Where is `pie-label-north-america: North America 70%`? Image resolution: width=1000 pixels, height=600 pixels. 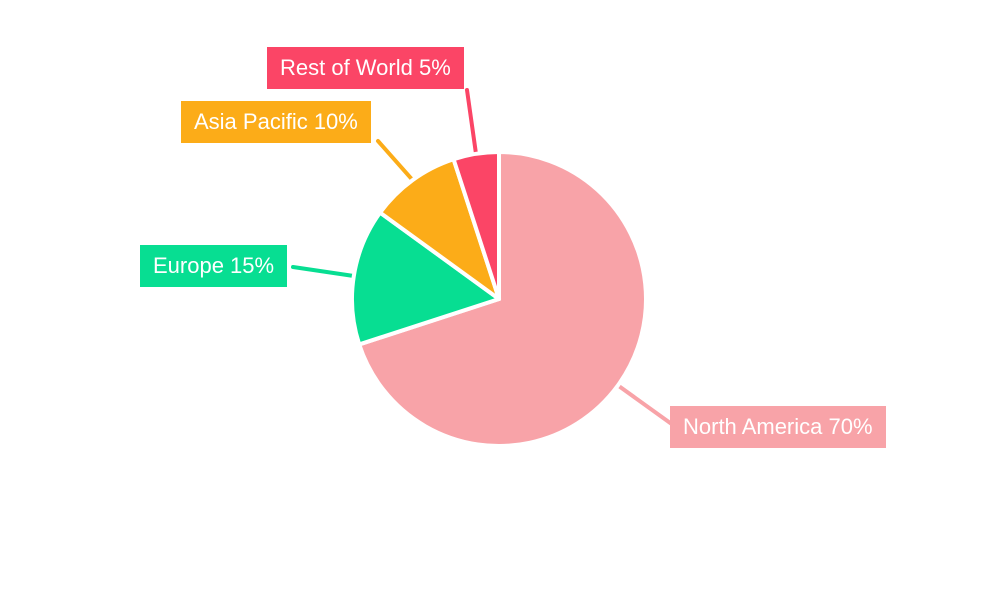 pie-label-north-america: North America 70% is located at coordinates (778, 427).